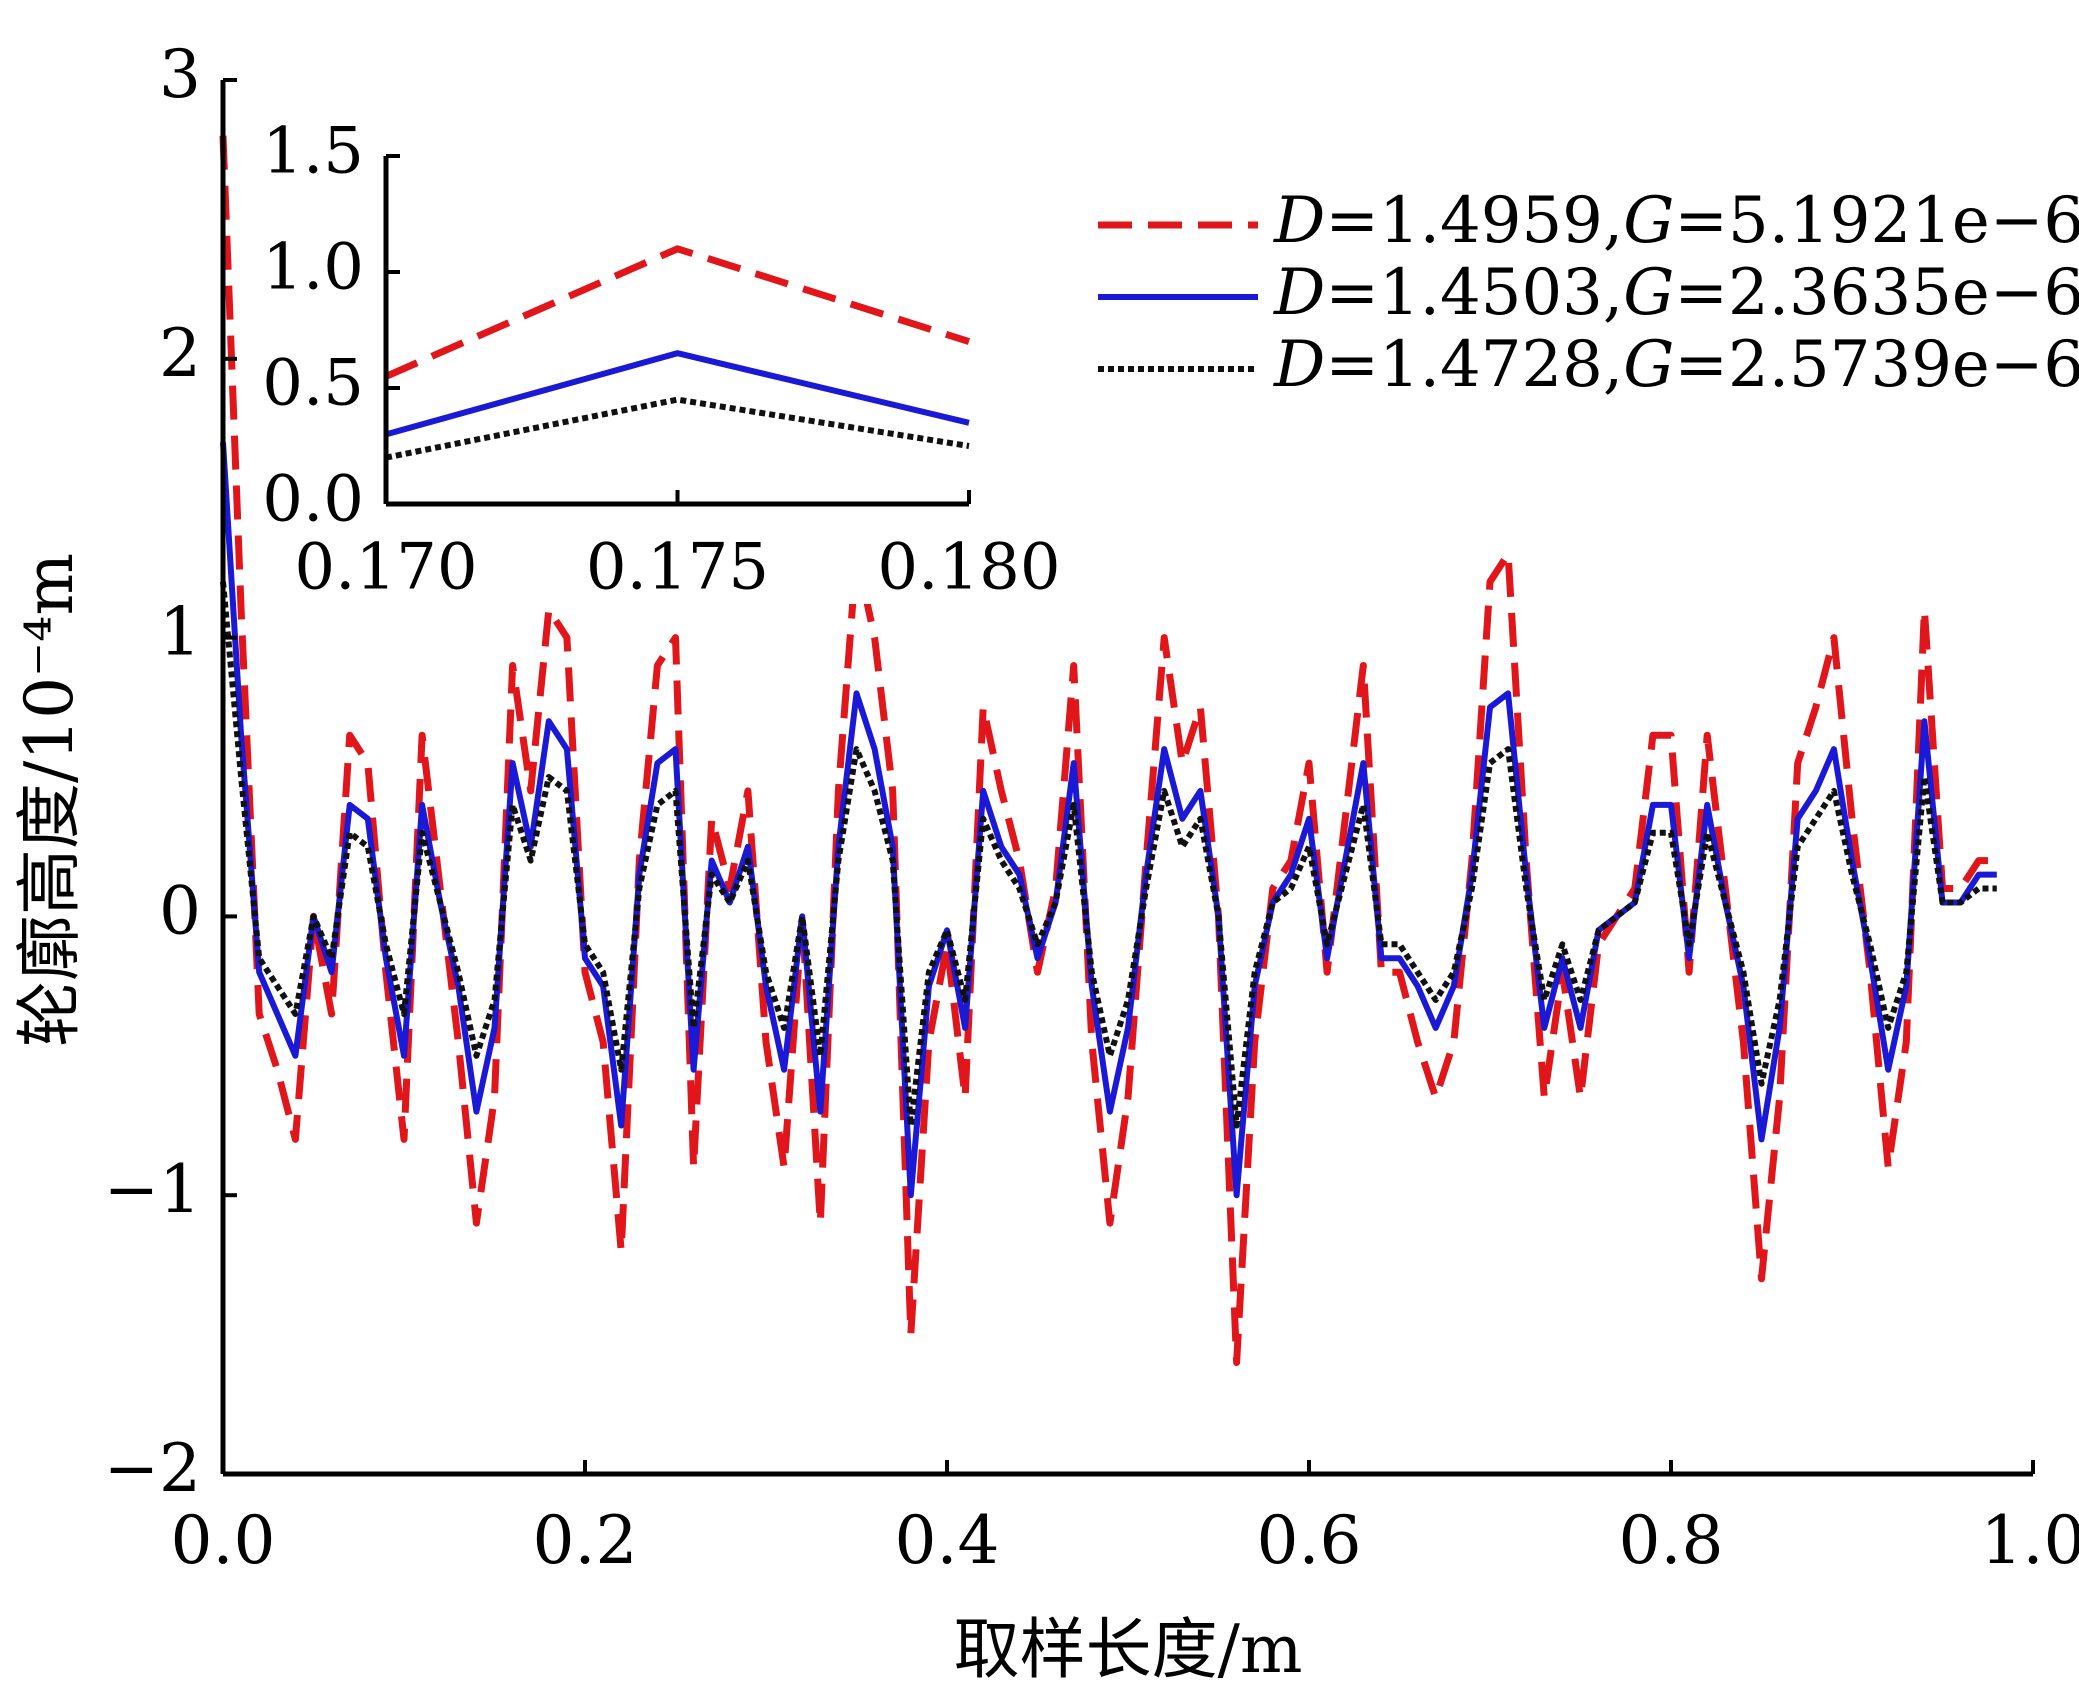  Describe the element at coordinates (180, 632) in the screenshot. I see `y-tick-label: 1` at that location.